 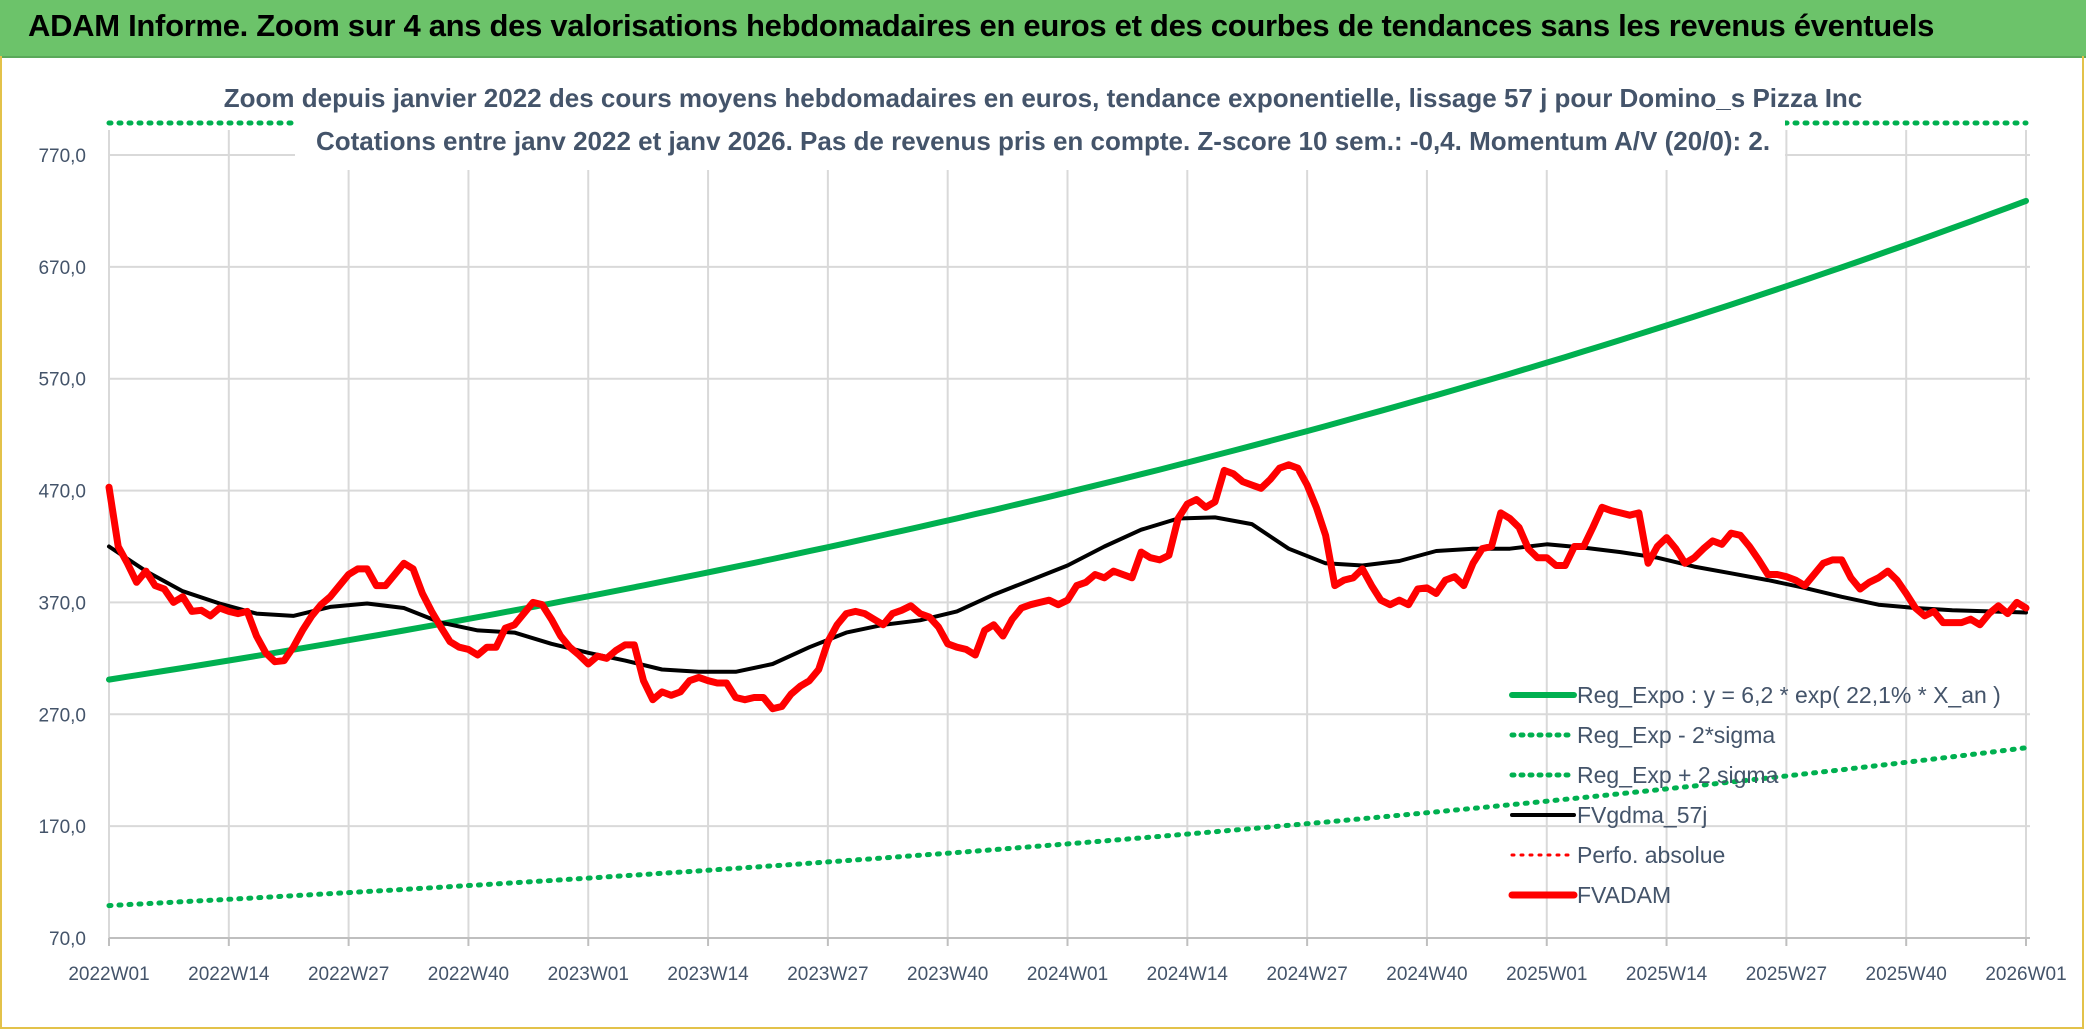 What do you see at coordinates (2025, 974) in the screenshot?
I see `x-tick-label: 2026W01` at bounding box center [2025, 974].